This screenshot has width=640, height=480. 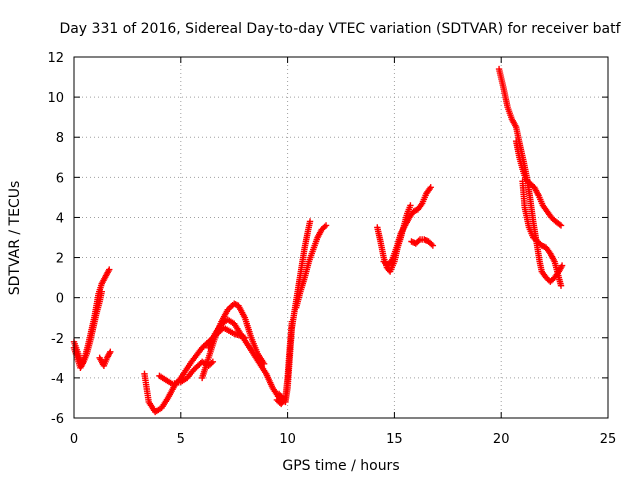 What do you see at coordinates (55, 58) in the screenshot?
I see `y-tick-label: 12` at bounding box center [55, 58].